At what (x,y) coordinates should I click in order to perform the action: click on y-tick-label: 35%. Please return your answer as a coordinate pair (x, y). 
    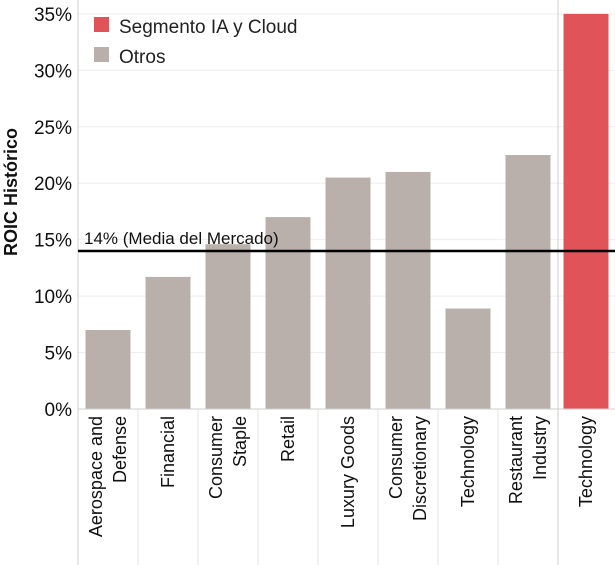
    Looking at the image, I should click on (53, 15).